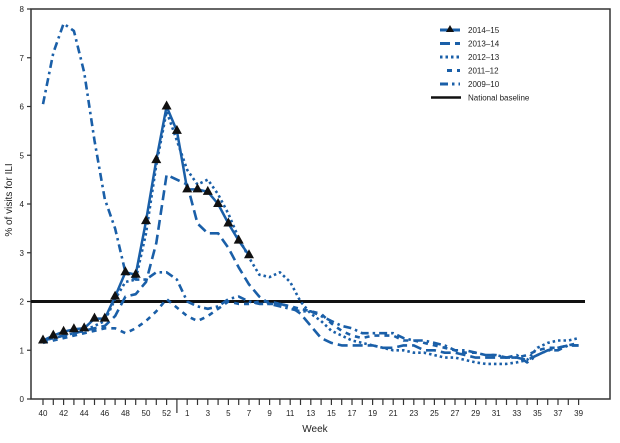 This screenshot has height=443, width=620. What do you see at coordinates (484, 57) in the screenshot?
I see `legend-label: 2012–13` at bounding box center [484, 57].